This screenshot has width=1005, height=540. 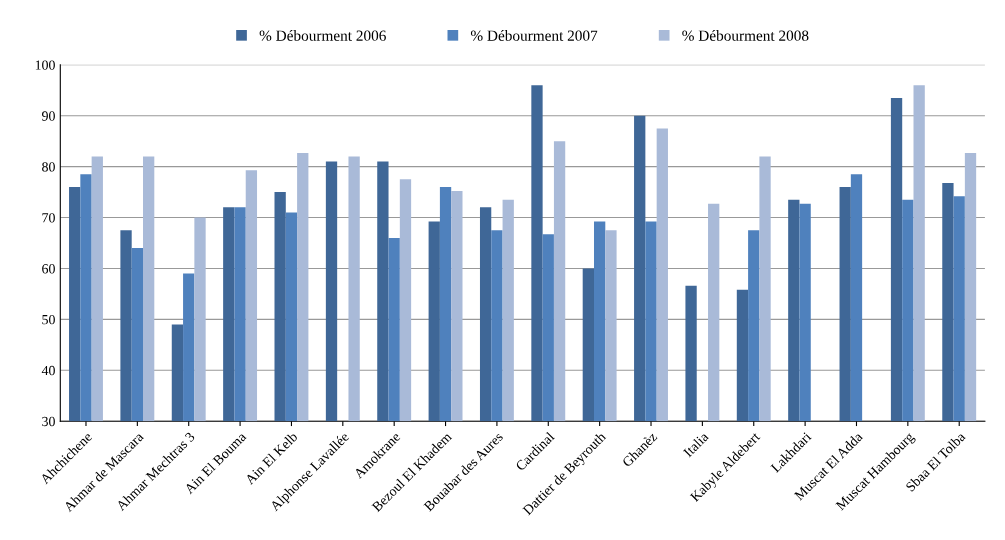 I want to click on legend-label: % Débourment 2006, so click(x=322, y=35).